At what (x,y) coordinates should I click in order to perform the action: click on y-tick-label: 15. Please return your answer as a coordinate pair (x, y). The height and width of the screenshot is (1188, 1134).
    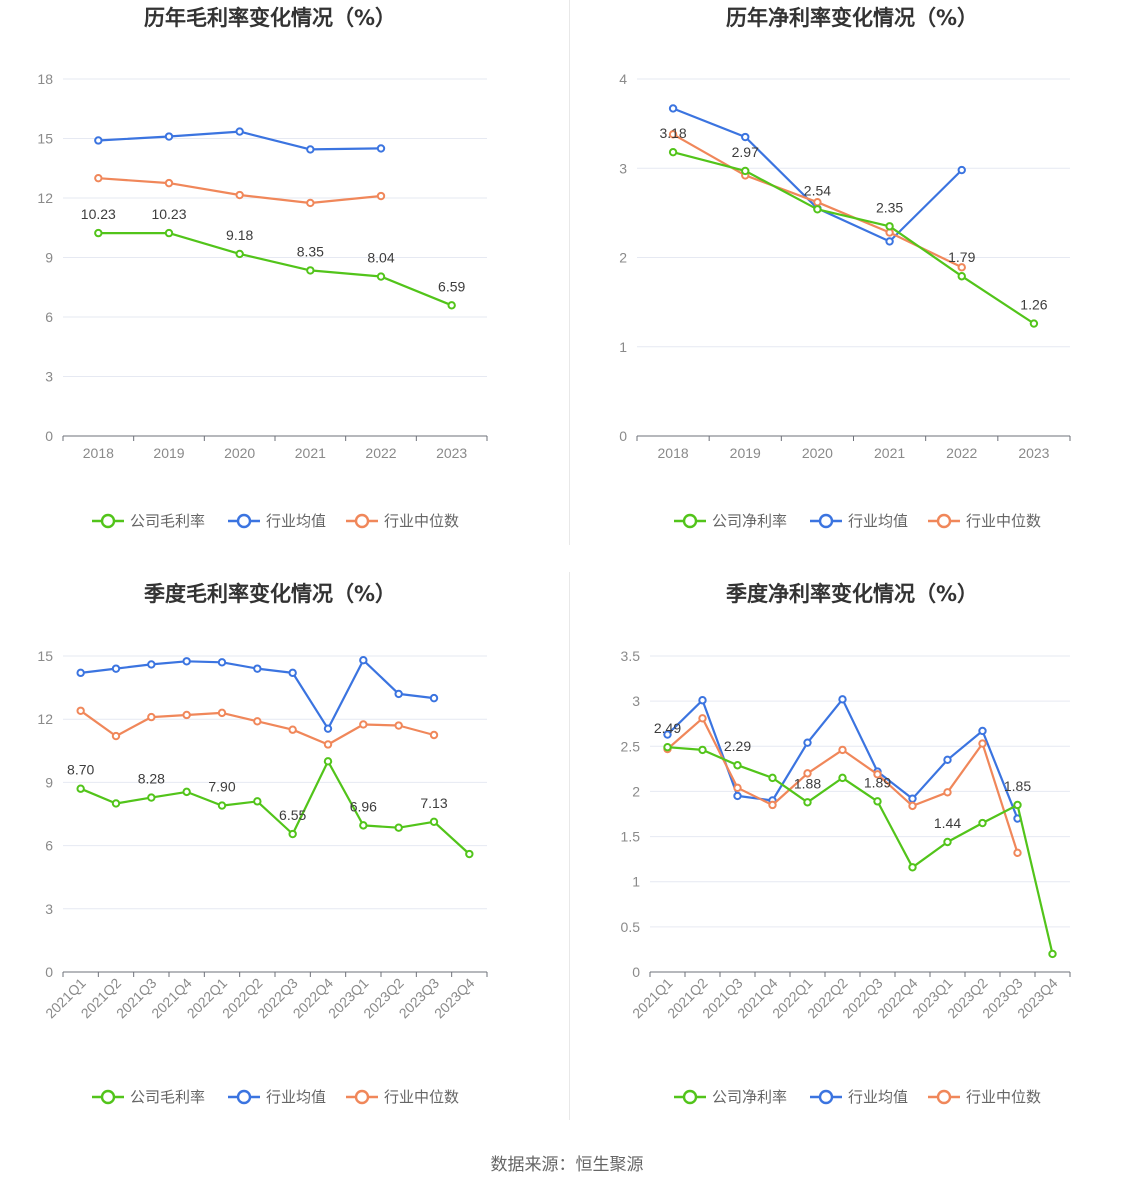
    Looking at the image, I should click on (45, 656).